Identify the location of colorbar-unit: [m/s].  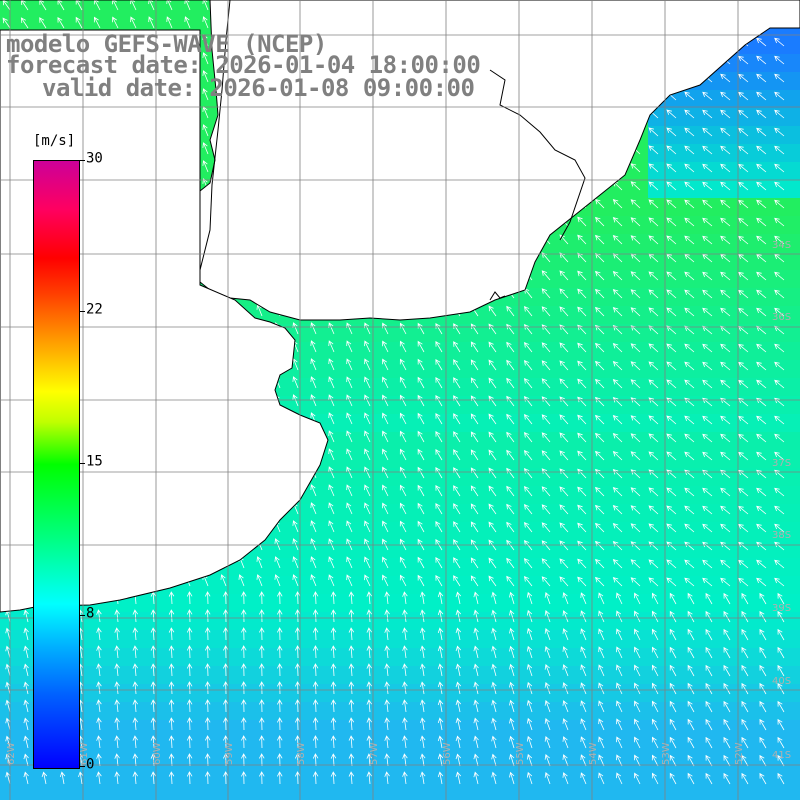
(54, 141).